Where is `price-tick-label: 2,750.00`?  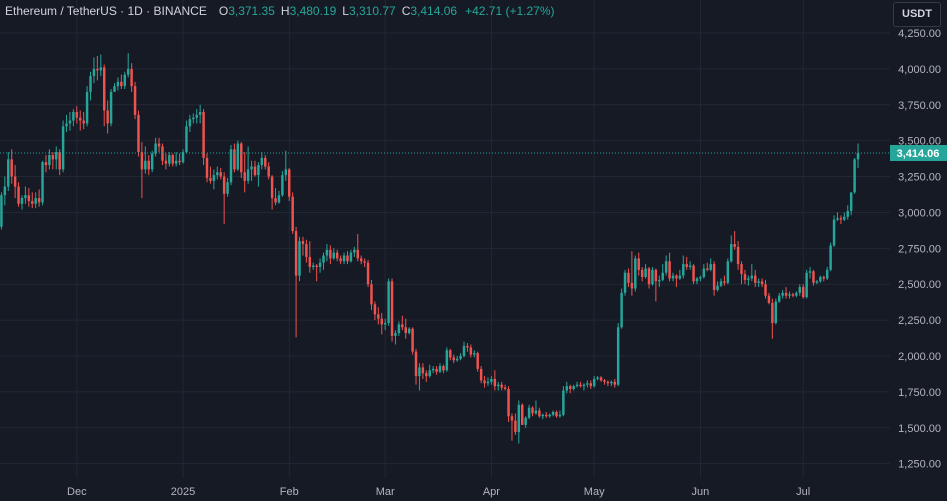 price-tick-label: 2,750.00 is located at coordinates (919, 249).